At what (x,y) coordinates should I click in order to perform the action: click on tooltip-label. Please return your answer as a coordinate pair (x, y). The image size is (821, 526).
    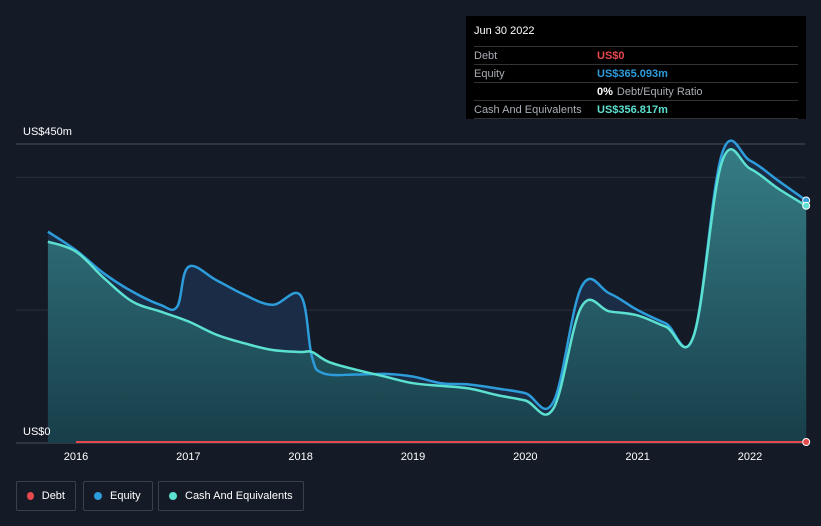
    Looking at the image, I should click on (535, 92).